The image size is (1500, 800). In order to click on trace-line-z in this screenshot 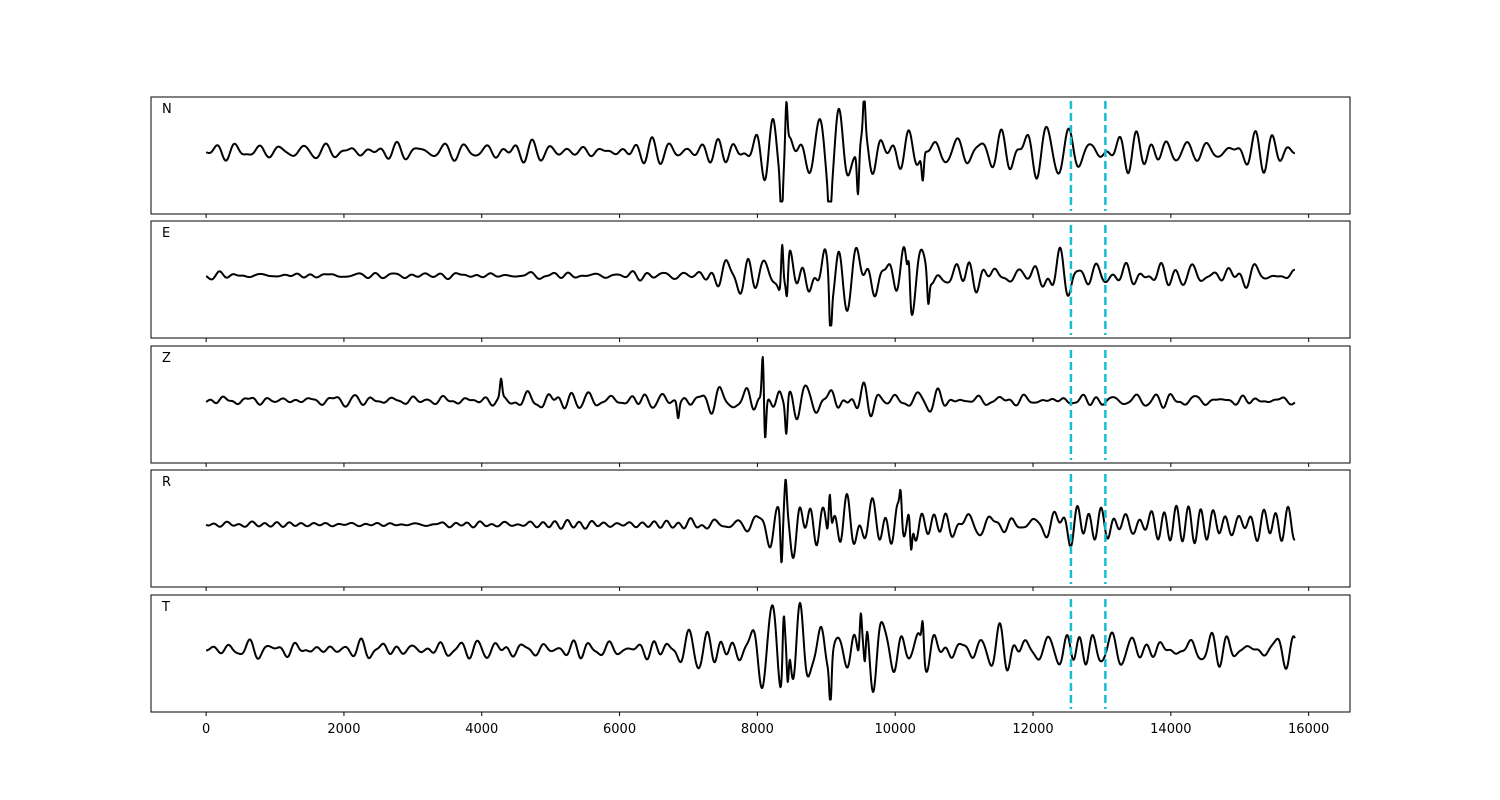, I will do `click(750, 397)`.